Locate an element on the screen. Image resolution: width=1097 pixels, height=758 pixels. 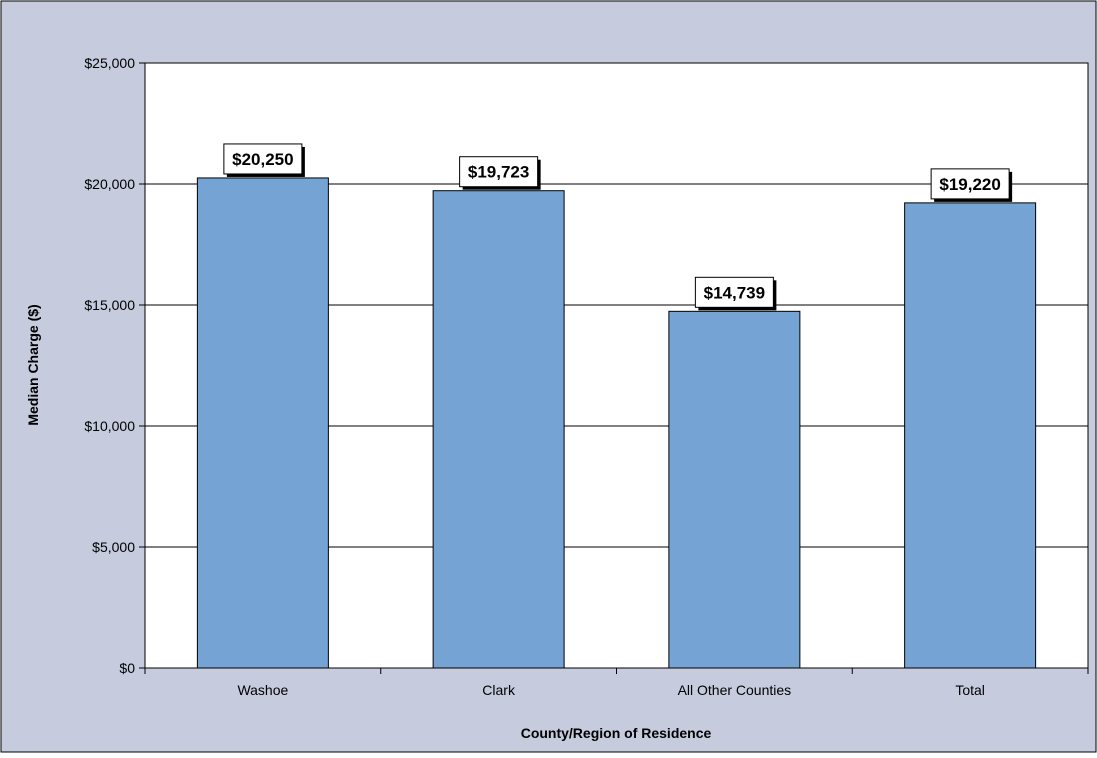
y-tick-label: $20,000 is located at coordinates (109, 184).